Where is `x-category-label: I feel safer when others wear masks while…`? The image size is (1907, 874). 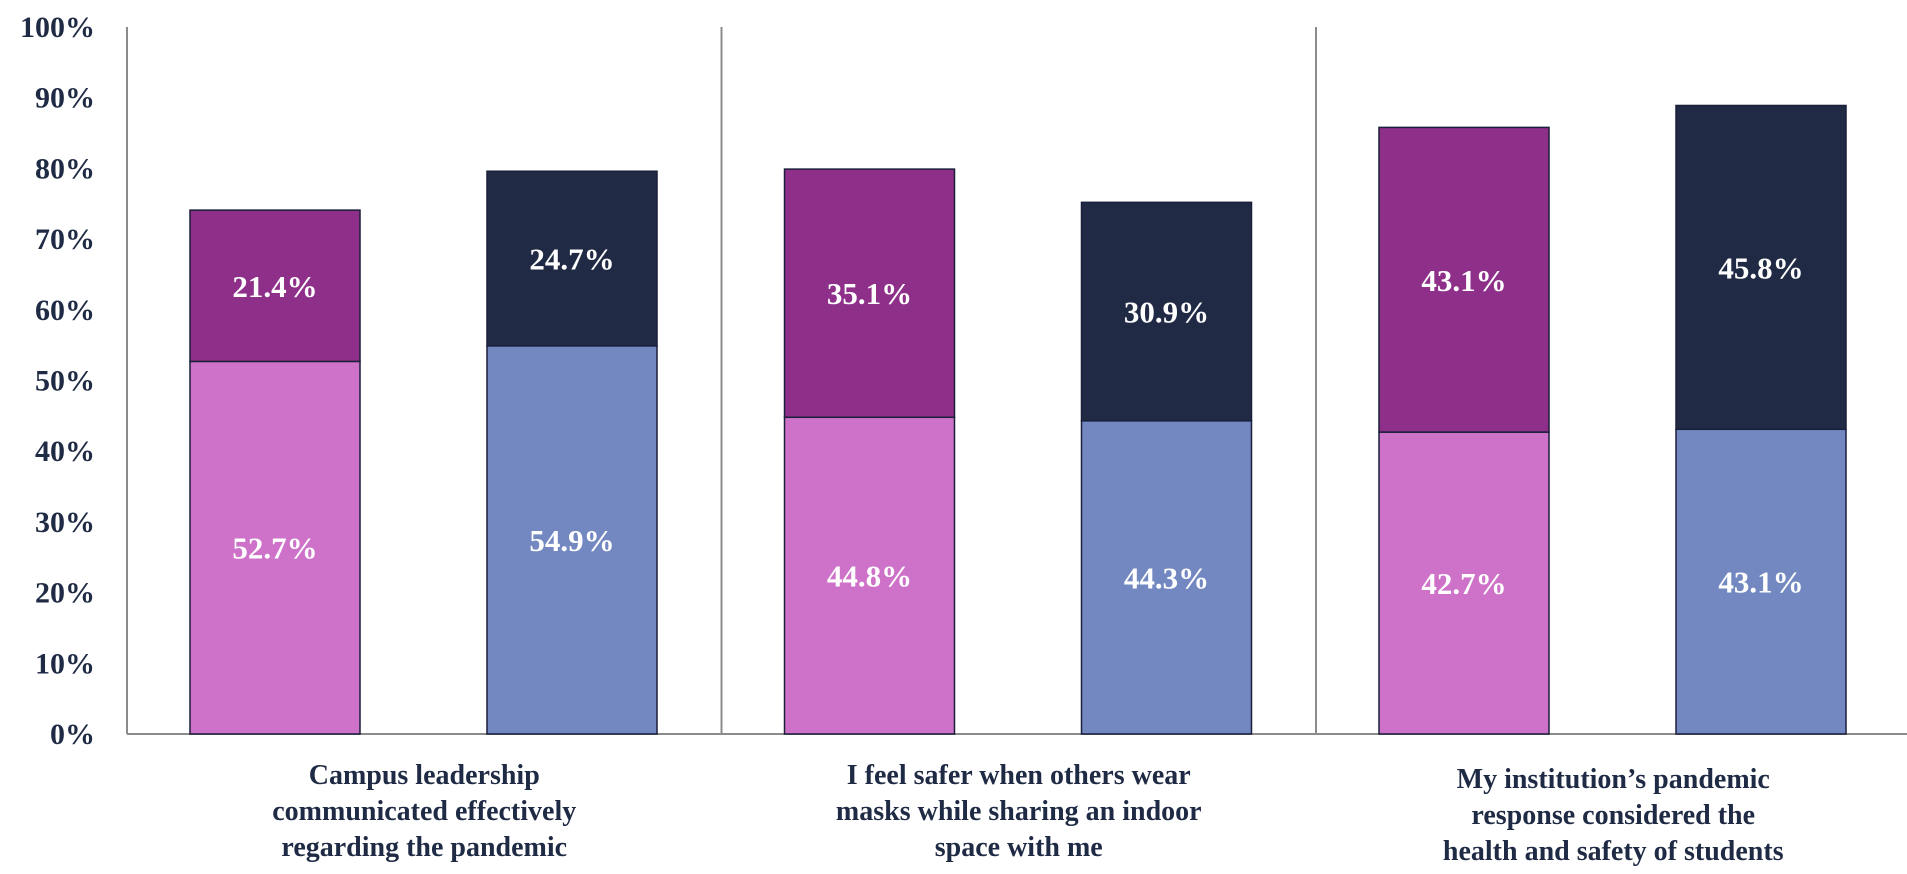
x-category-label: I feel safer when others wear masks while… is located at coordinates (1019, 812).